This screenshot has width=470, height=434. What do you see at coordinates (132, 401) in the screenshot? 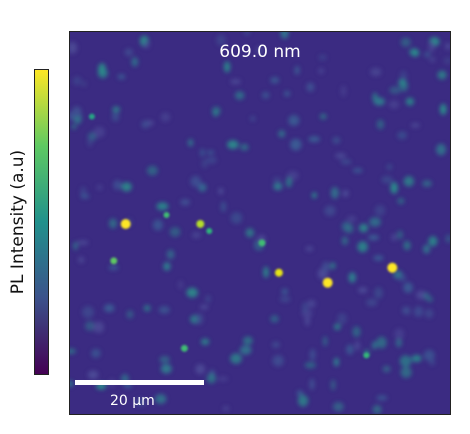
I see `scale-bar-label: 20 µm` at bounding box center [132, 401].